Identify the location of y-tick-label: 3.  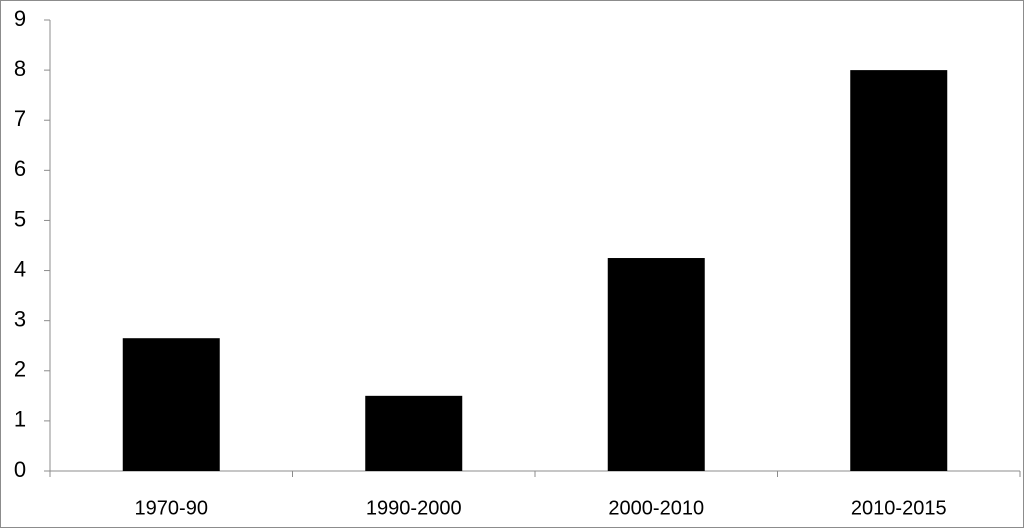
(20, 318).